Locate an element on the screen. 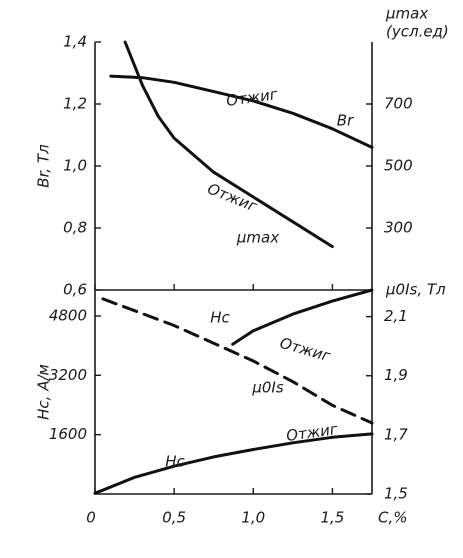 The image size is (463, 558). y2-tick-label: 700 is located at coordinates (398, 104).